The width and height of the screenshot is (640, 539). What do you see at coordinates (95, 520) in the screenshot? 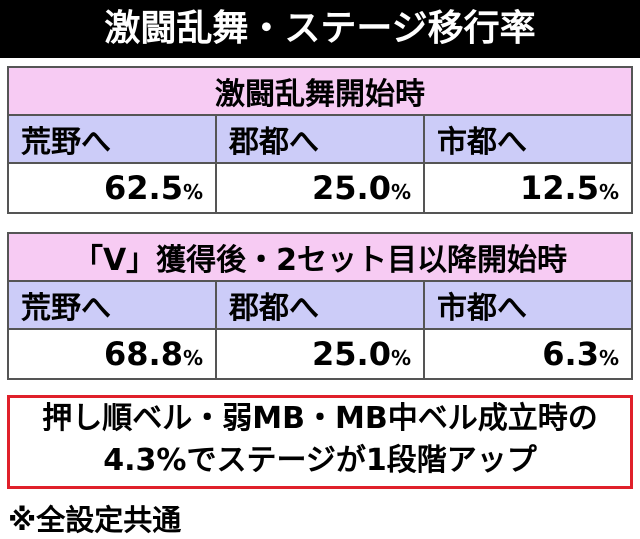
I see `footnote: ※全設定共通` at bounding box center [95, 520].